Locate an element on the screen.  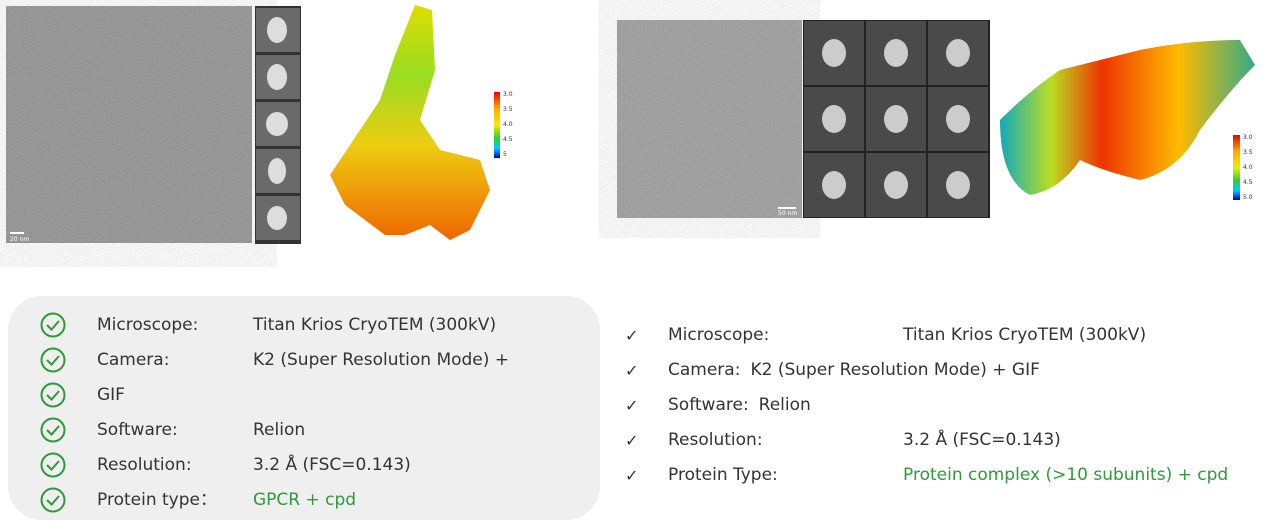
spec-row: Protein type： GPCR + cpd is located at coordinates (317, 500).